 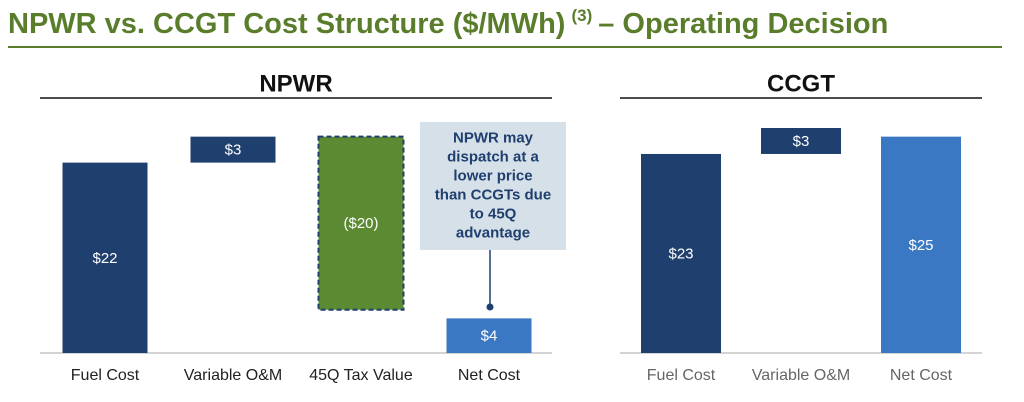 I want to click on category-label: 45Q Tax Value, so click(x=361, y=375).